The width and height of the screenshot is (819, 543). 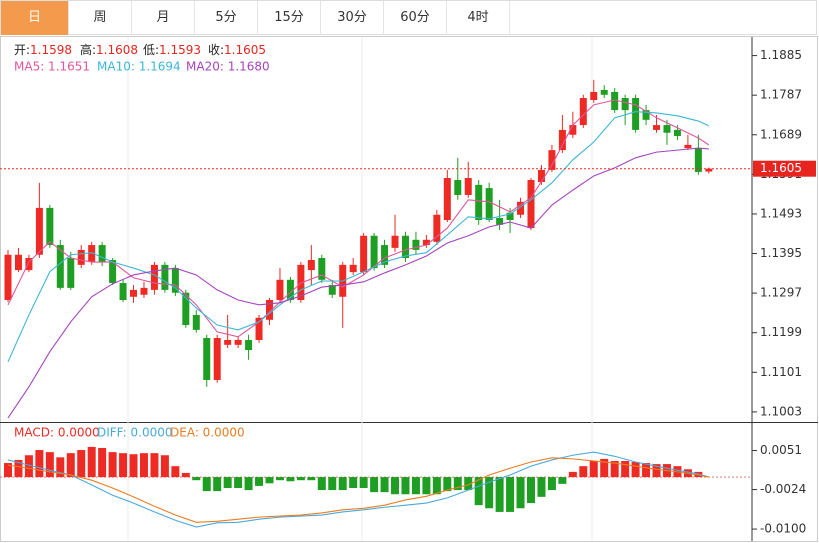 I want to click on legend-entry: DIFF: 0.0000, so click(x=135, y=433).